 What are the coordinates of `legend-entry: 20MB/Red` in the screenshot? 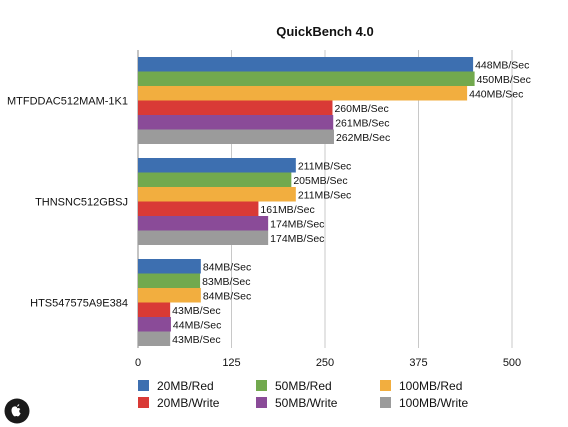 It's located at (185, 386).